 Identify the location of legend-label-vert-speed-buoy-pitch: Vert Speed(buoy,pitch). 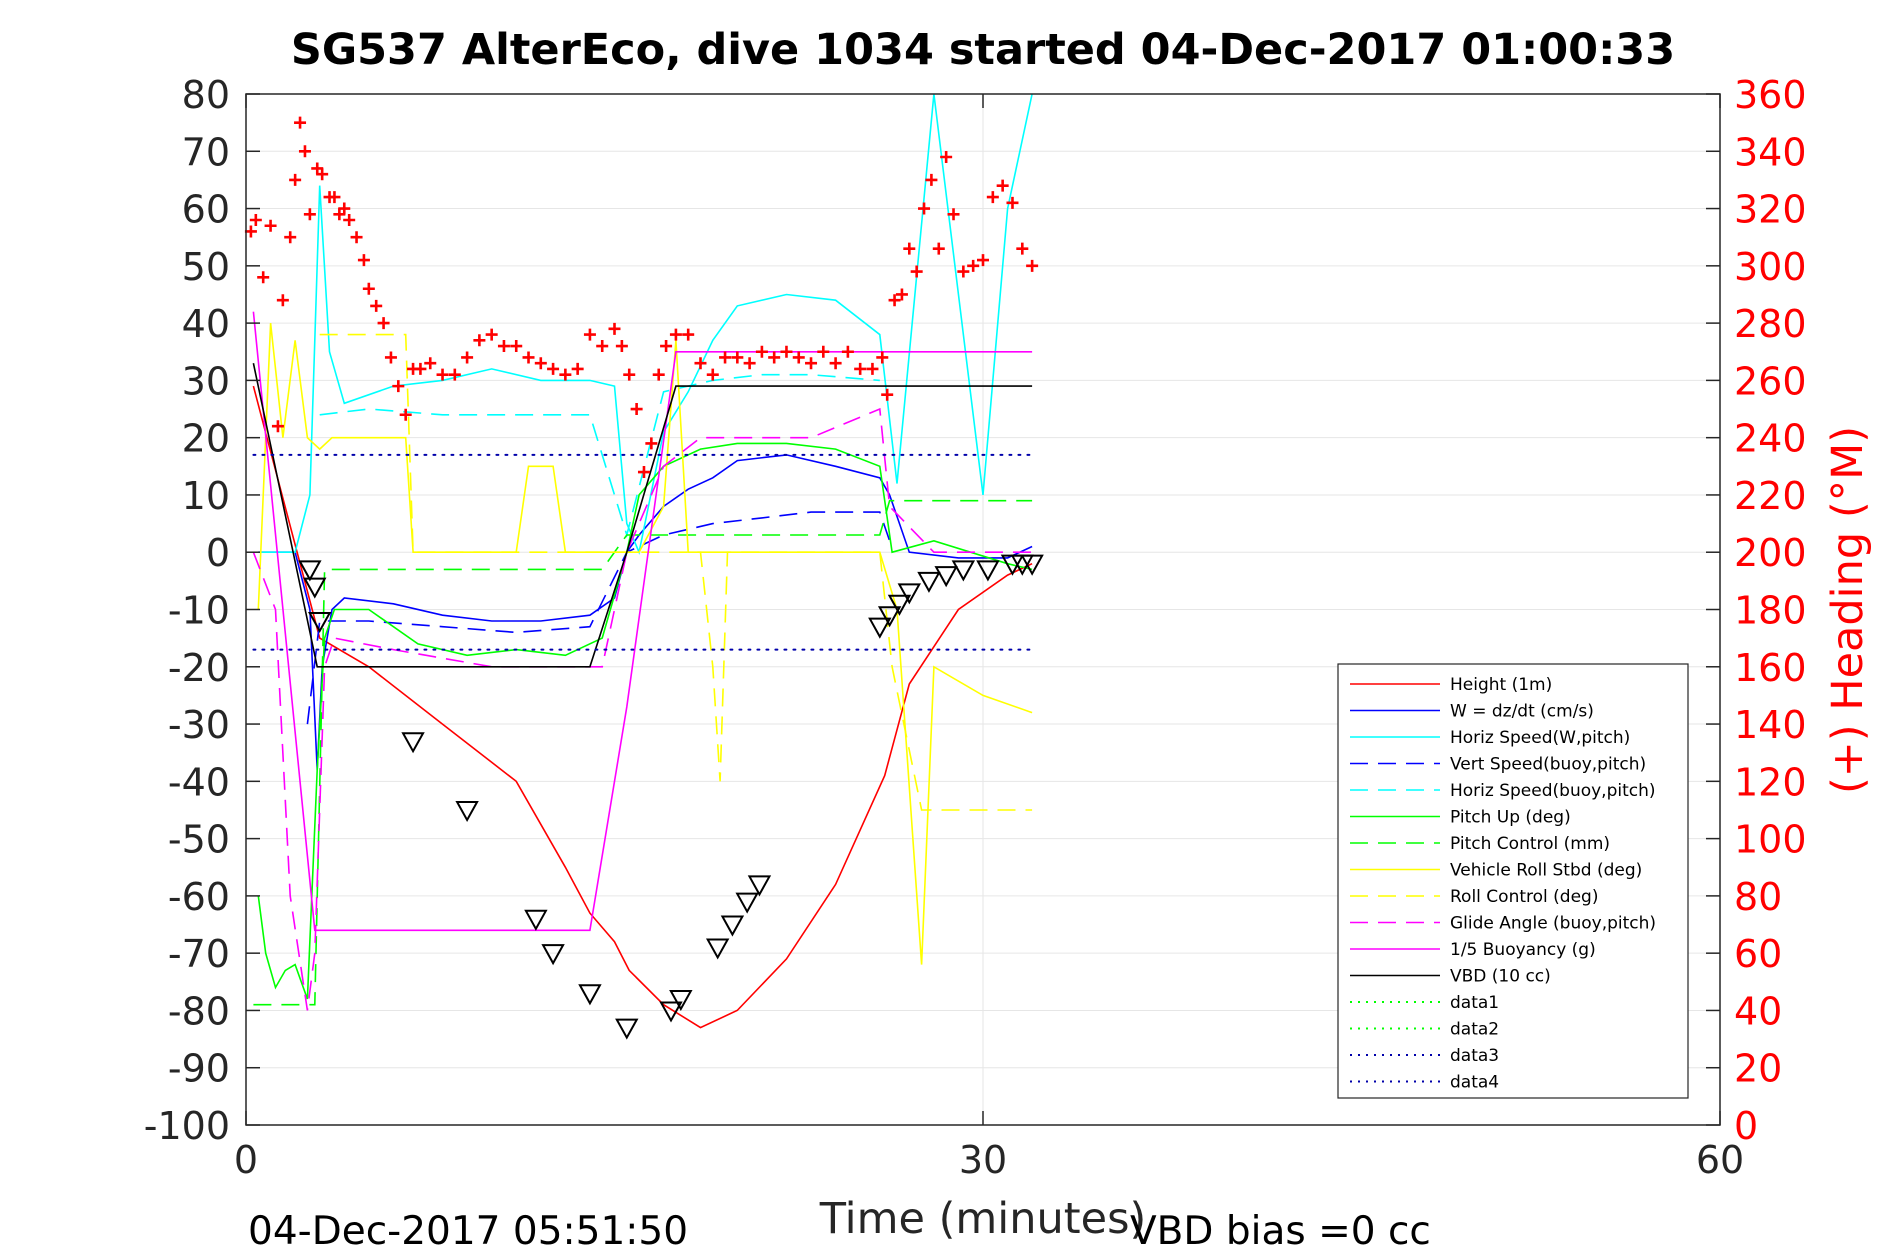
(1548, 765).